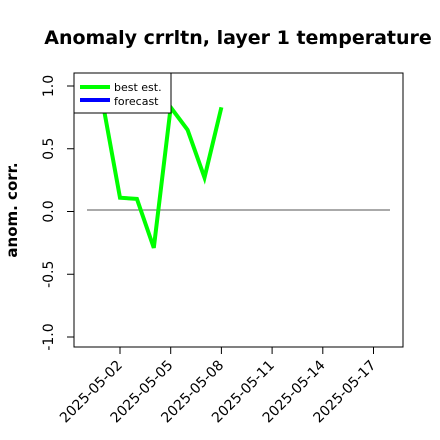  I want to click on legend-box, so click(122, 93).